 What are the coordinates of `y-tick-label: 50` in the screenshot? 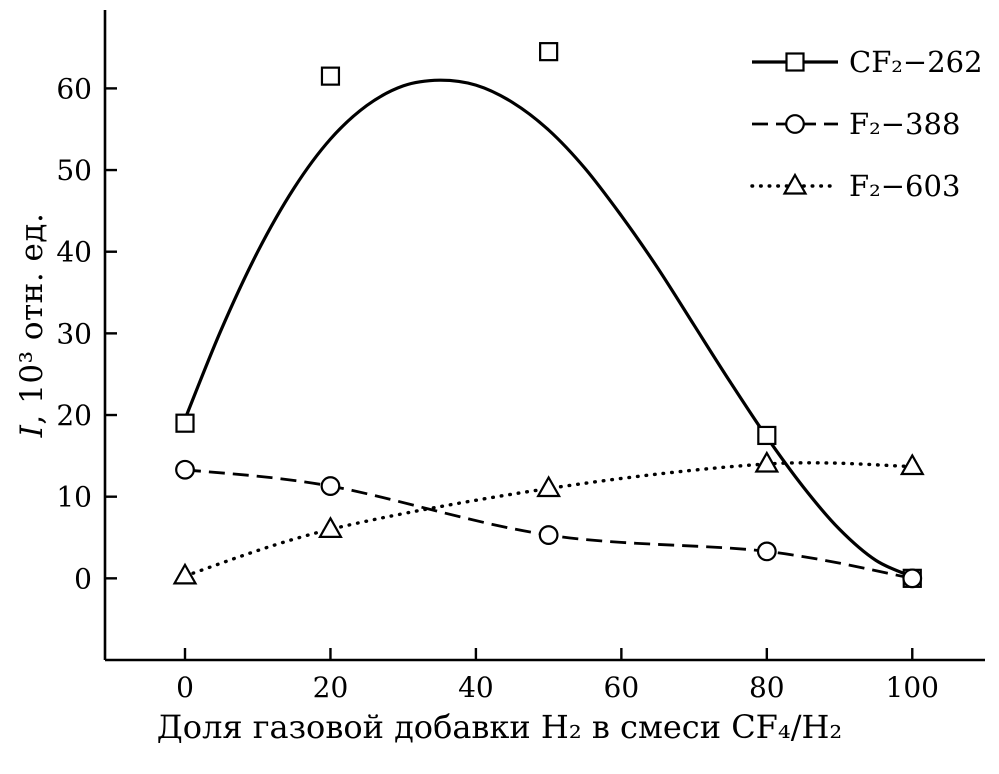 It's located at (74, 170).